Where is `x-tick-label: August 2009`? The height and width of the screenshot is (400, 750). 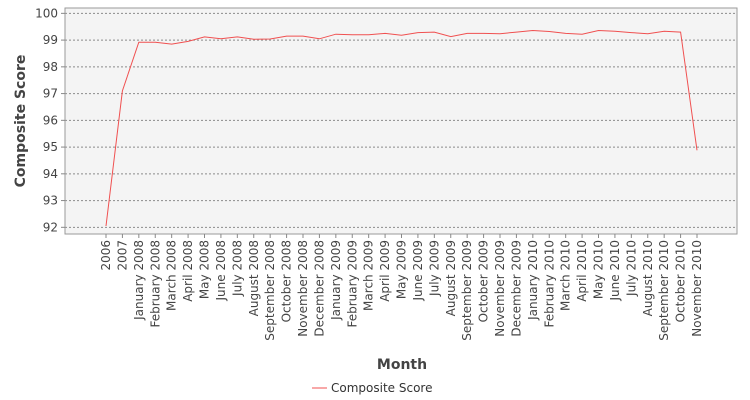
x-tick-label: August 2009 is located at coordinates (451, 278).